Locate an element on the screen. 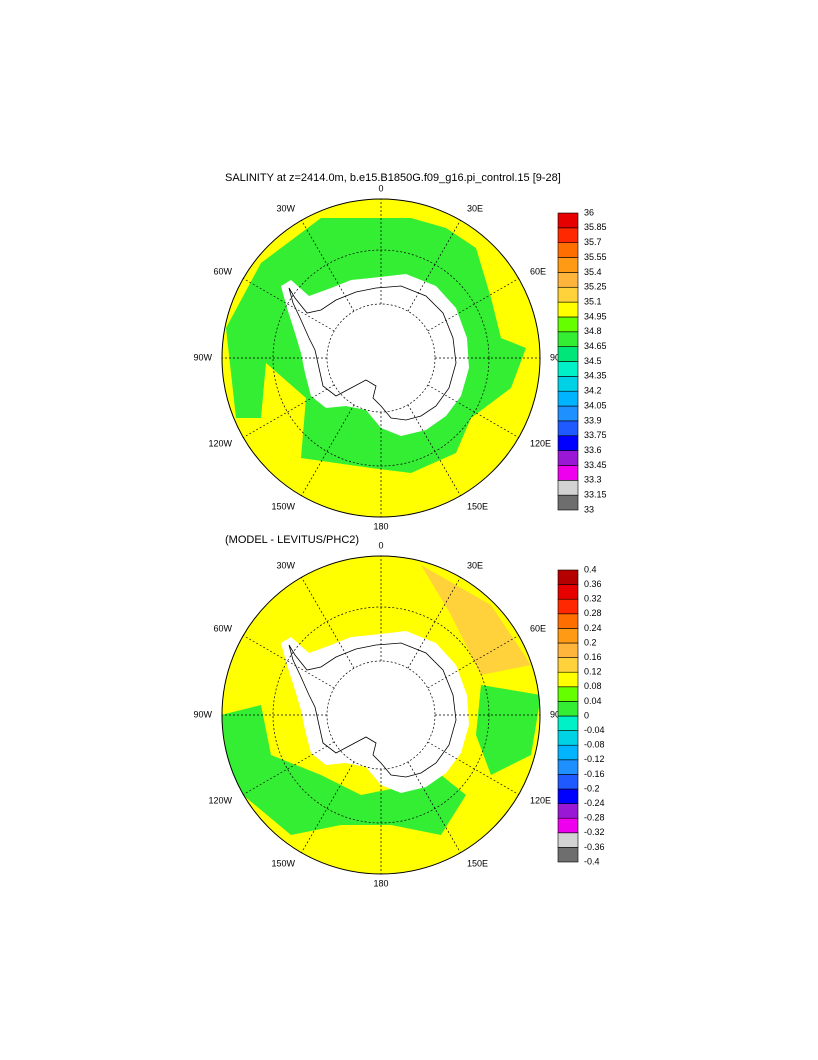 The height and width of the screenshot is (1060, 818). colorbar-label: 34.65 is located at coordinates (595, 346).